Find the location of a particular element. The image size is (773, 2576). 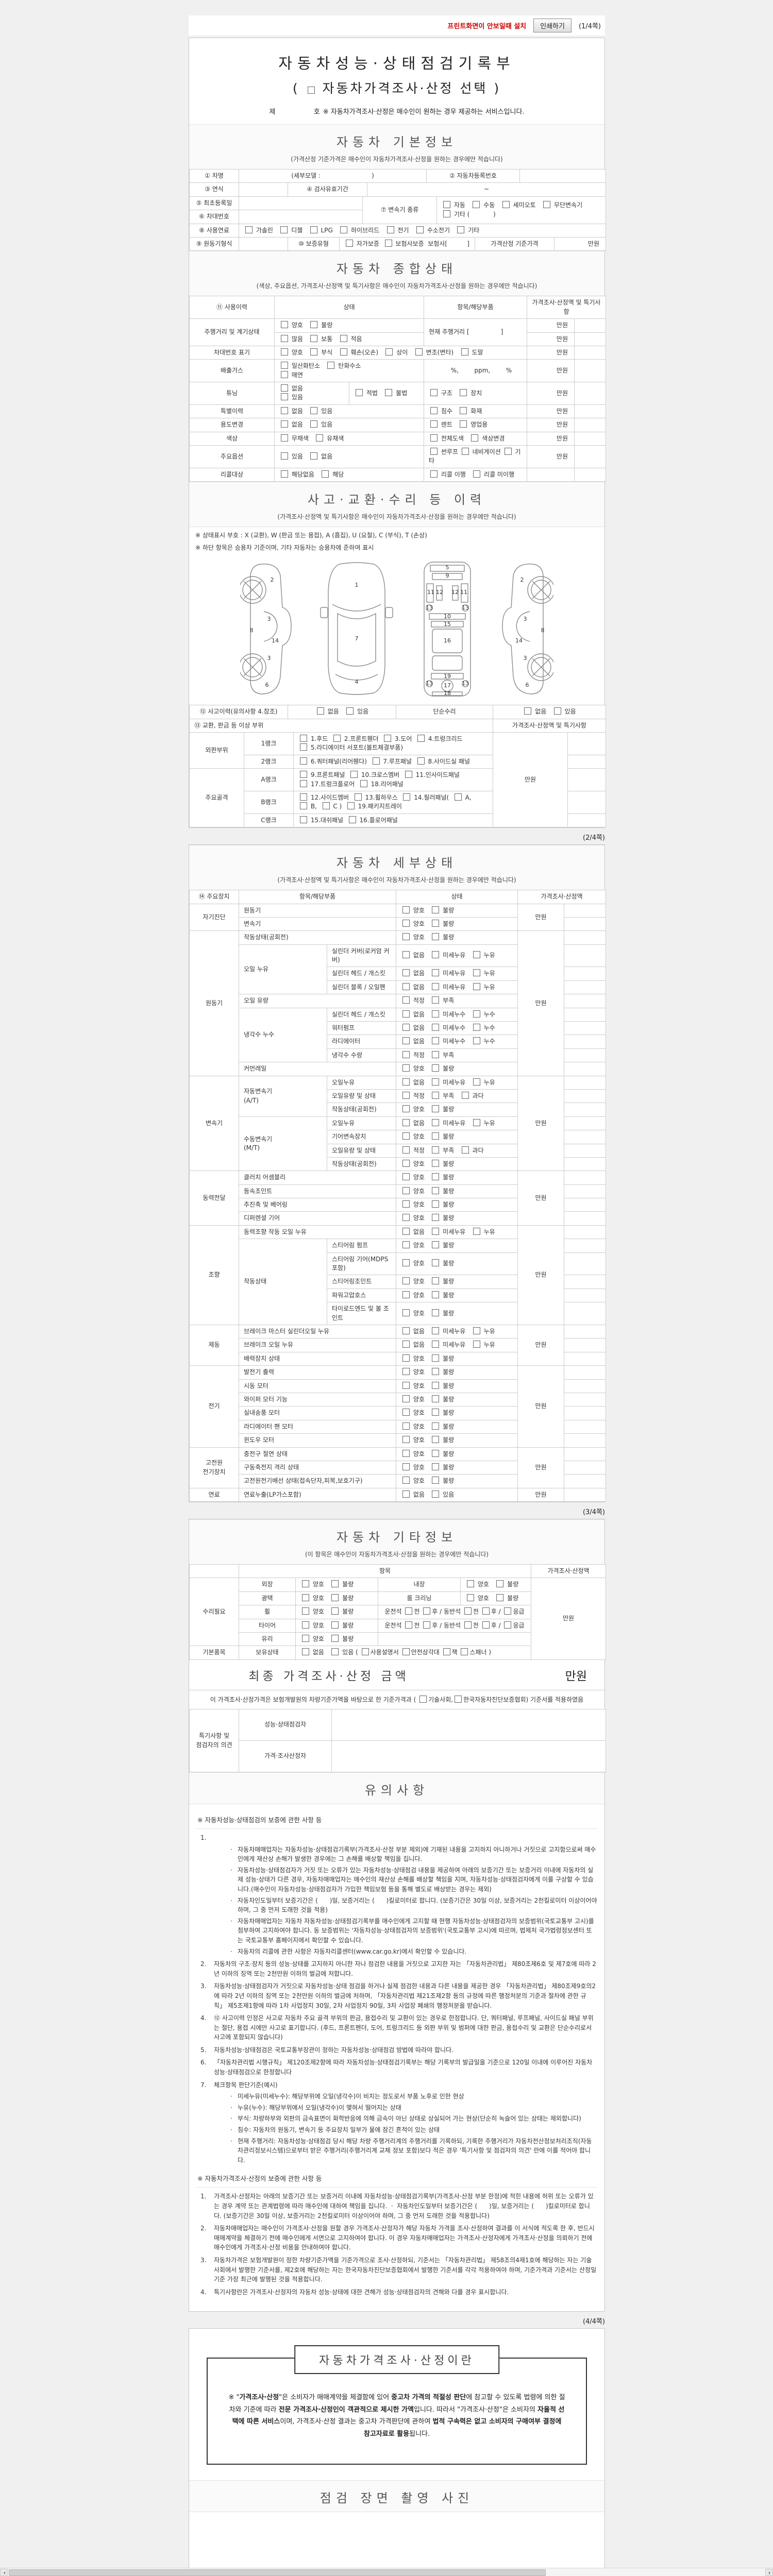

install-print-plugin-link: 프린트화면이 안보일때 설치 is located at coordinates (487, 26).